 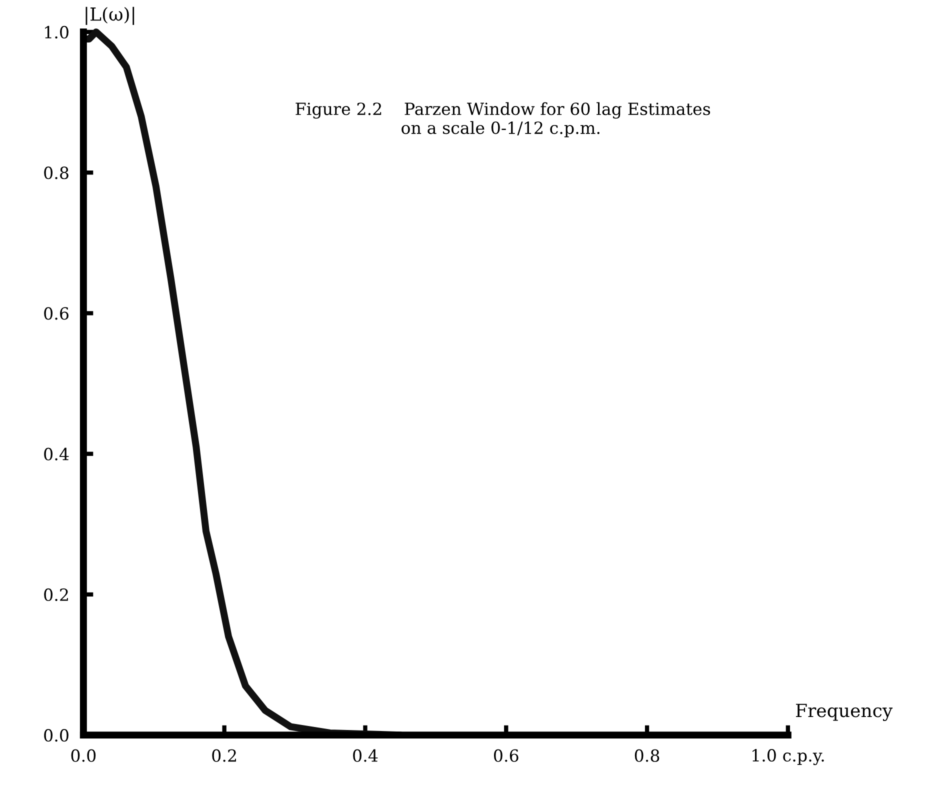 What do you see at coordinates (56, 454) in the screenshot?
I see `y-tick-label: 0.4` at bounding box center [56, 454].